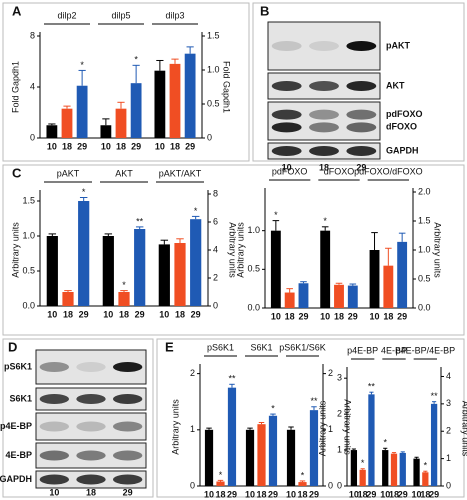 Image resolution: width=467 pixels, height=500 pixels. Describe the element at coordinates (324, 121) in the screenshot. I see `blot-frame` at that location.